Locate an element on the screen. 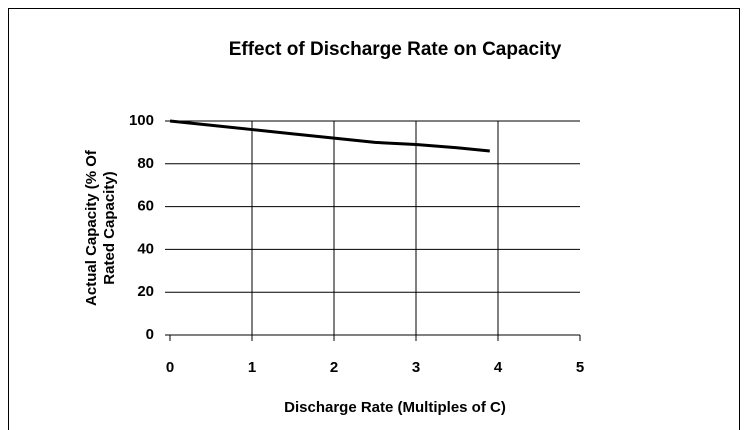 This screenshot has height=430, width=748. y-tick-label: 60 is located at coordinates (145, 206).